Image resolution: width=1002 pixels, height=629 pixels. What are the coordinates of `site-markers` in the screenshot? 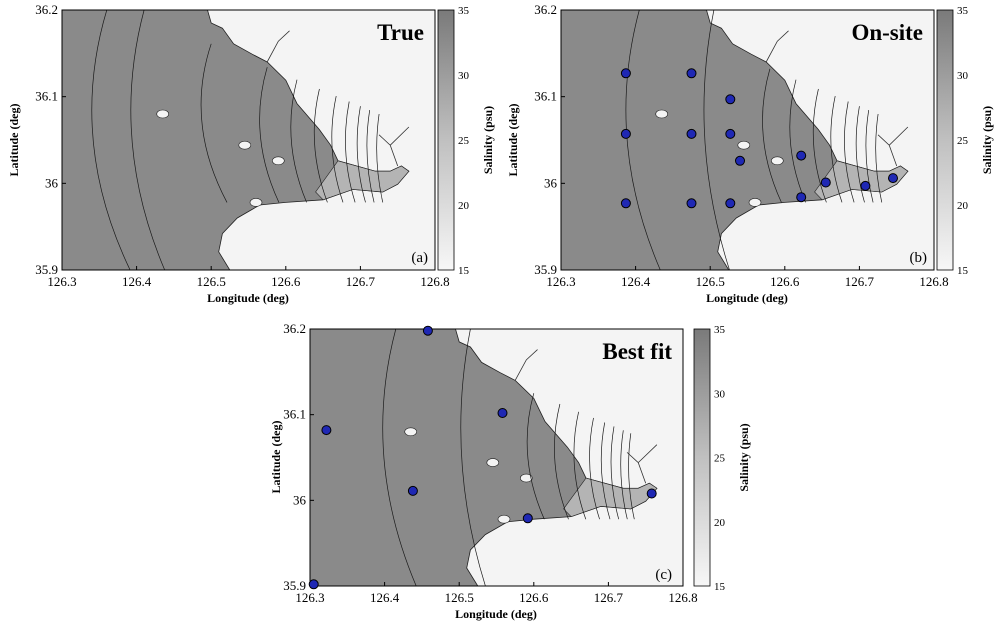 It's located at (759, 138).